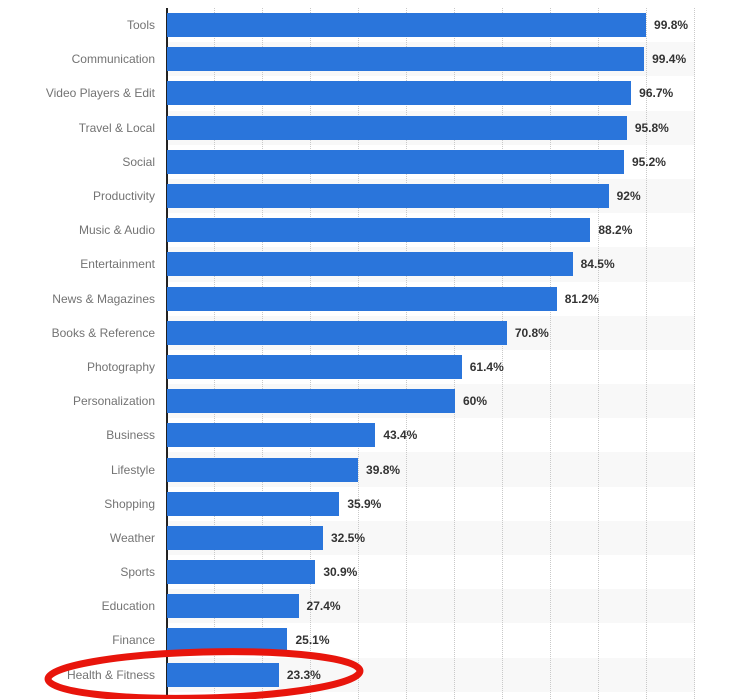 The width and height of the screenshot is (733, 699). What do you see at coordinates (486, 366) in the screenshot?
I see `value-label: 61.4%` at bounding box center [486, 366].